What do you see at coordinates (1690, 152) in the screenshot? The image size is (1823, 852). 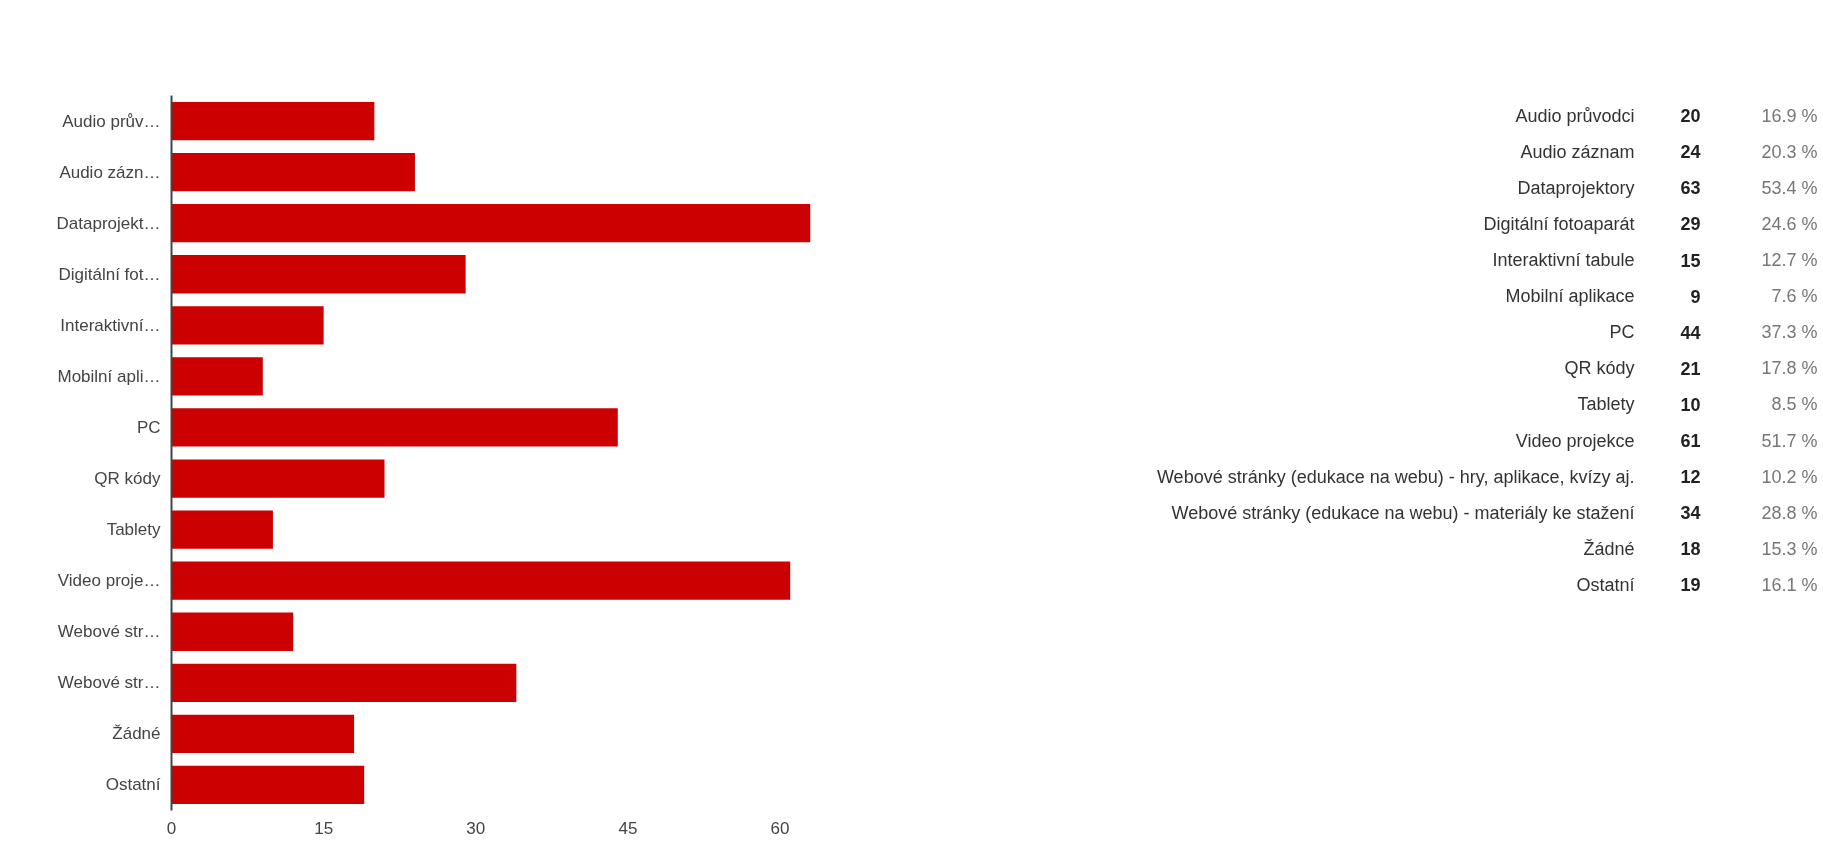 I see `data-label: 24` at bounding box center [1690, 152].